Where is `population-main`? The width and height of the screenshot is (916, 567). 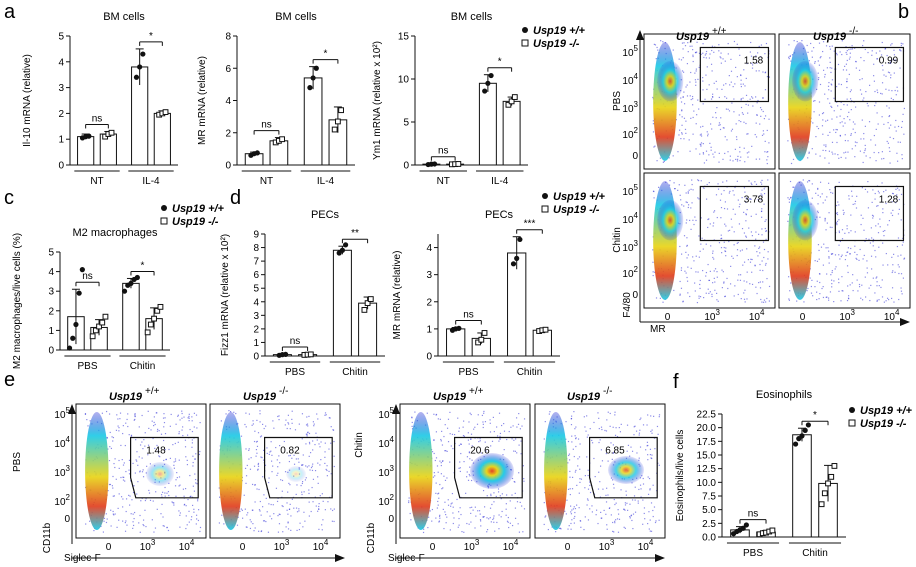 population-main is located at coordinates (800, 240).